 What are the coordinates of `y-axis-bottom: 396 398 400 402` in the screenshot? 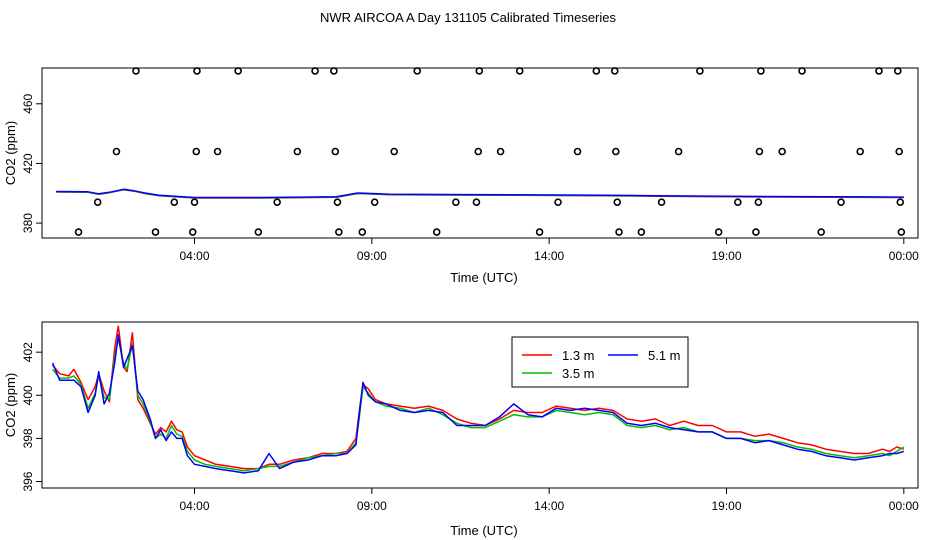 It's located at (31, 417).